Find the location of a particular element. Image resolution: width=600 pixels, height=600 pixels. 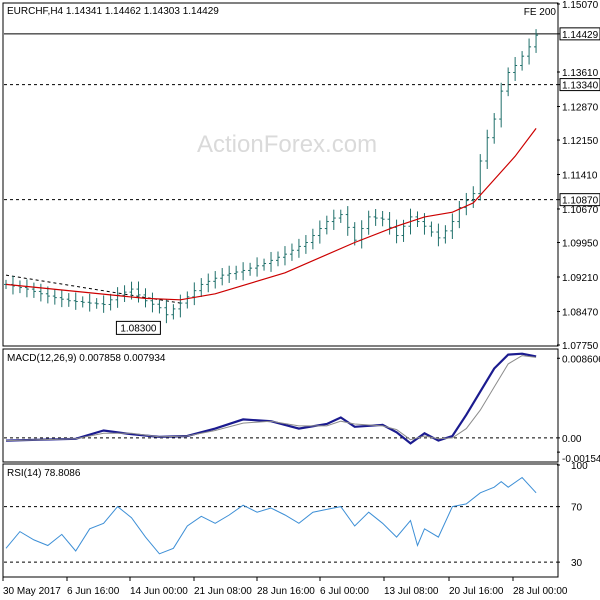

rsi-axis-ticks: 100 70 30 is located at coordinates (572, 515).